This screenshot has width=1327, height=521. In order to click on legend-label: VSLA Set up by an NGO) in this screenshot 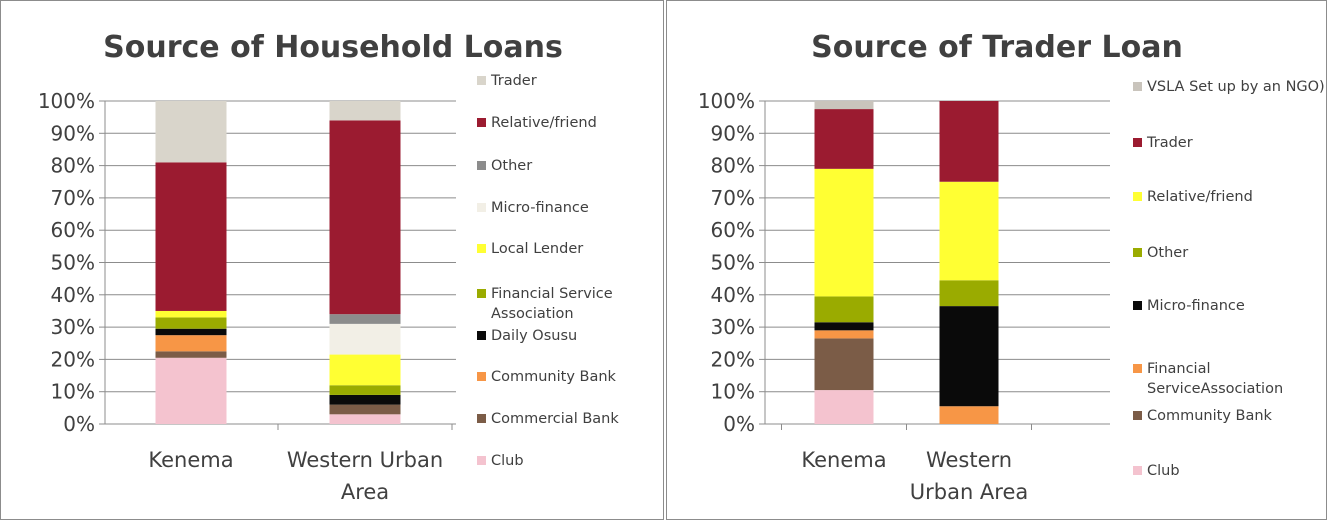, I will do `click(1236, 87)`.